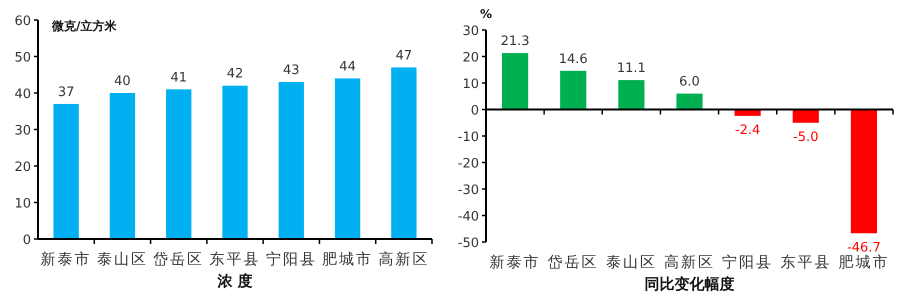 This screenshot has height=294, width=900. What do you see at coordinates (178, 78) in the screenshot?
I see `data-label: 41` at bounding box center [178, 78].